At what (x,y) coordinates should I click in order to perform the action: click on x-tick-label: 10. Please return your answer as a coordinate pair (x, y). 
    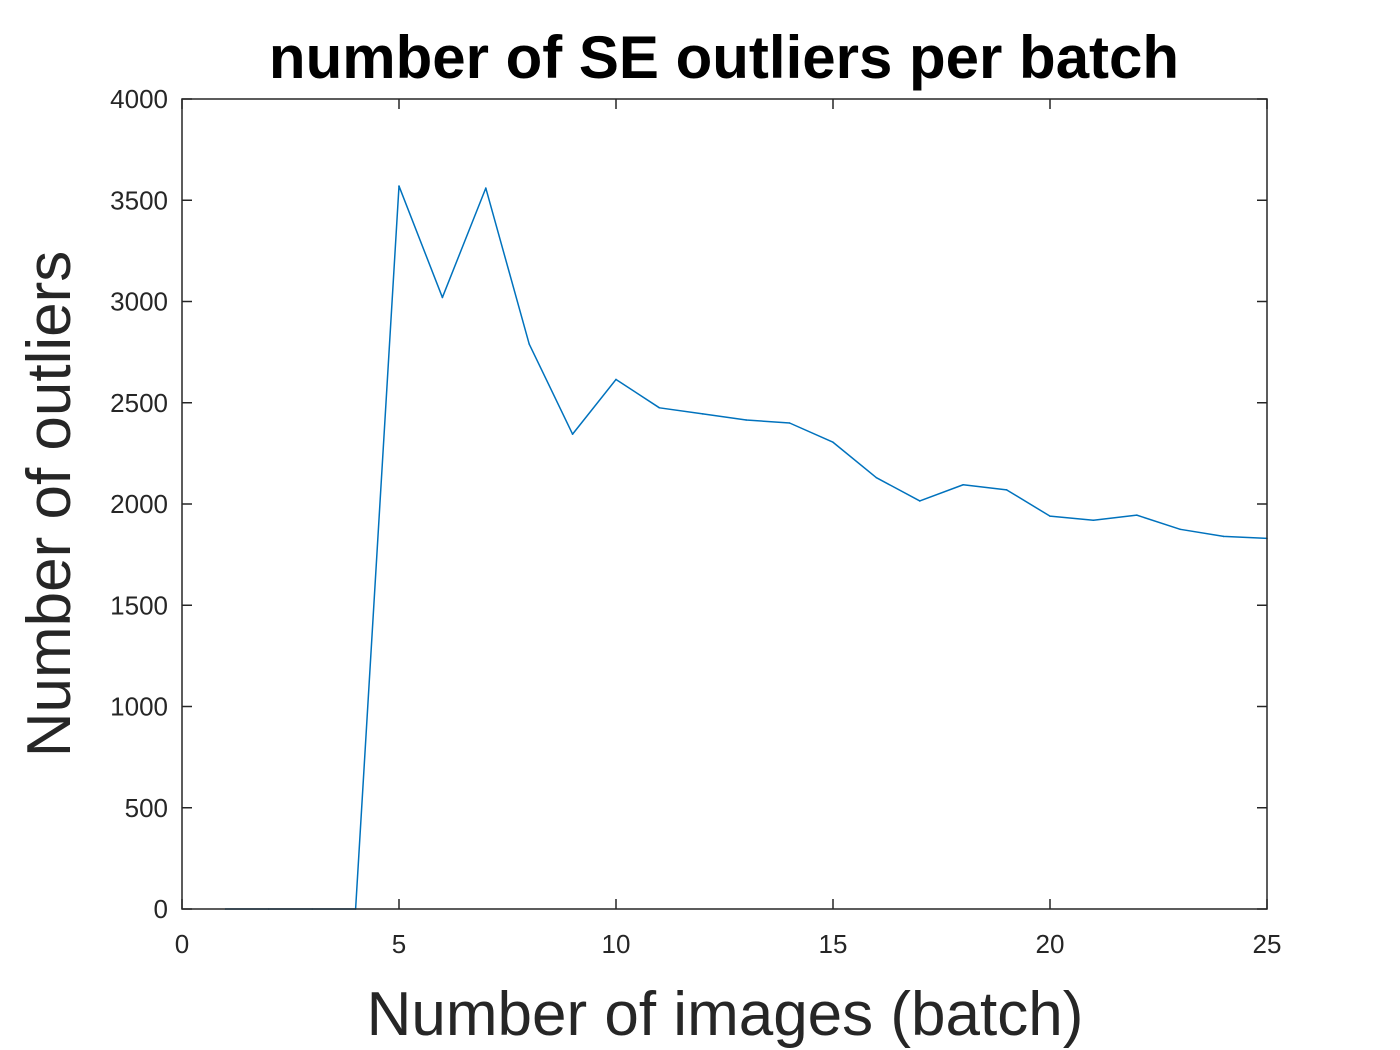
    Looking at the image, I should click on (616, 944).